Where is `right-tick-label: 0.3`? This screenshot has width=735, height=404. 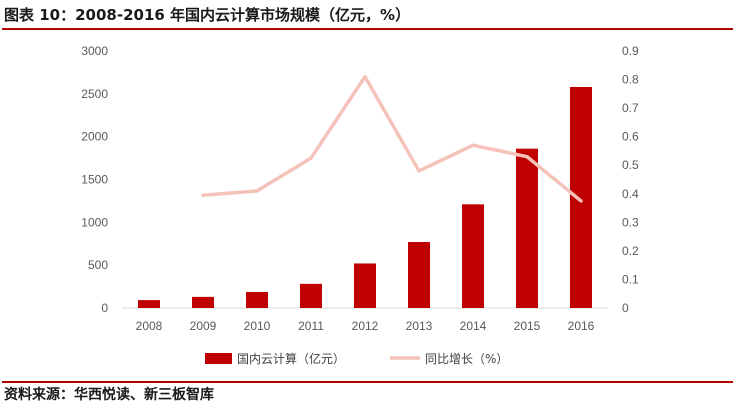
right-tick-label: 0.3 is located at coordinates (630, 222).